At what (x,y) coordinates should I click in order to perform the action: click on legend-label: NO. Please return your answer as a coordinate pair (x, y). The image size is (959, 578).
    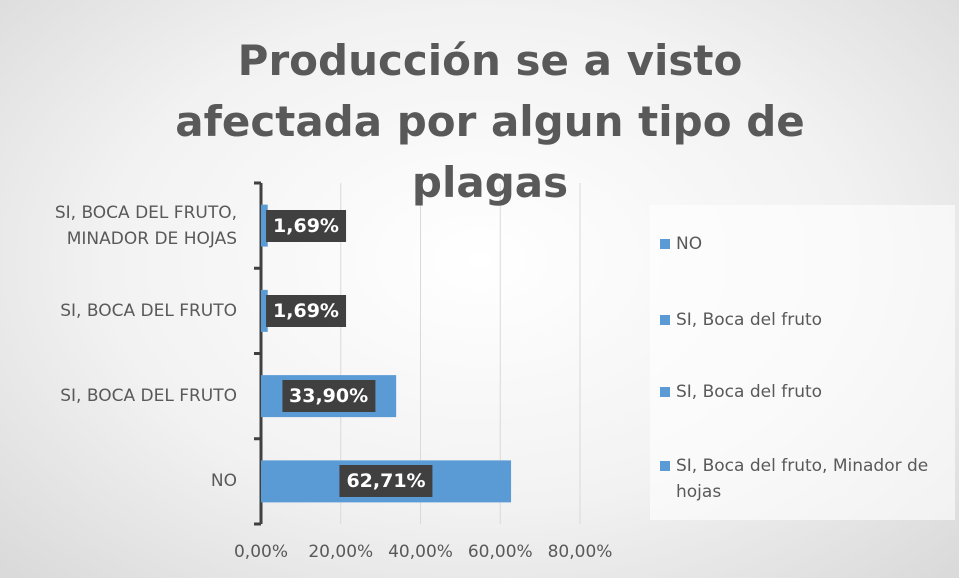
    Looking at the image, I should click on (689, 244).